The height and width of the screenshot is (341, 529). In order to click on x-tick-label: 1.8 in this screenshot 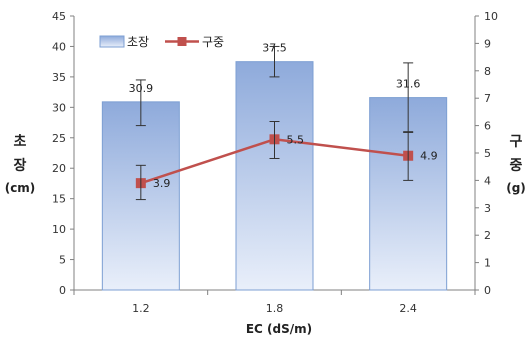, I will do `click(275, 308)`.